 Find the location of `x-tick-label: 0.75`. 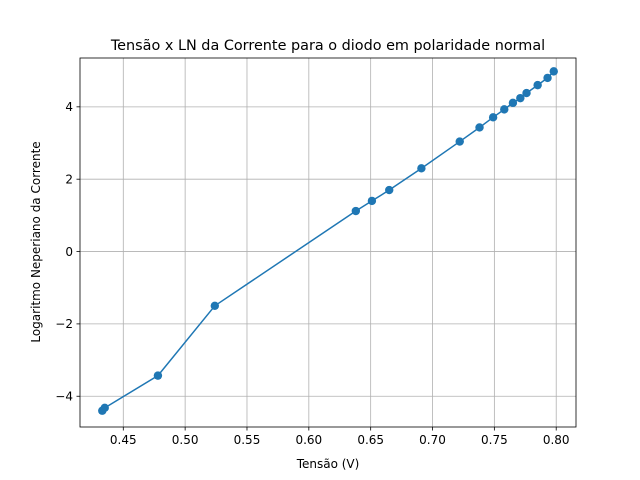

x-tick-label: 0.75 is located at coordinates (494, 440).